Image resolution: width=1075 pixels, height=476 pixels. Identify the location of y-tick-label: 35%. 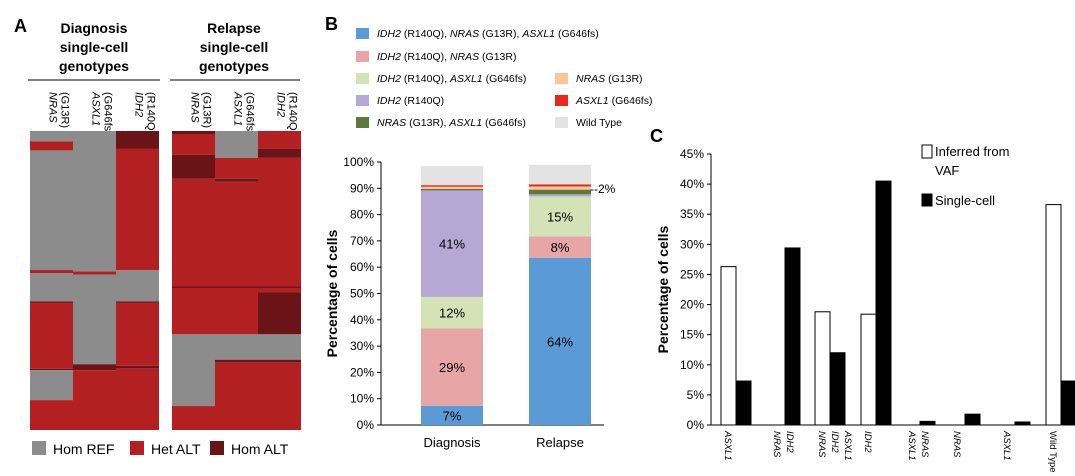
(692, 214).